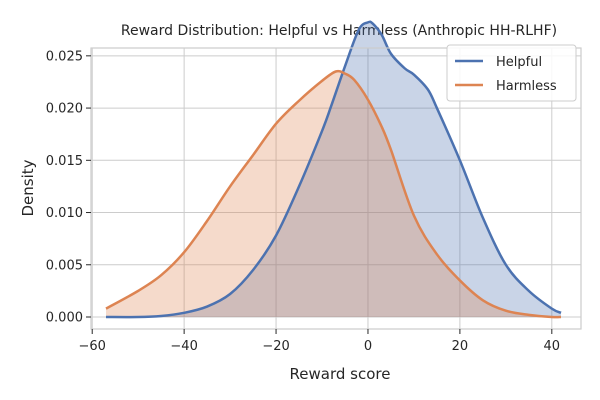 The image size is (600, 400). What do you see at coordinates (64, 265) in the screenshot?
I see `y-tick-label: 0.005` at bounding box center [64, 265].